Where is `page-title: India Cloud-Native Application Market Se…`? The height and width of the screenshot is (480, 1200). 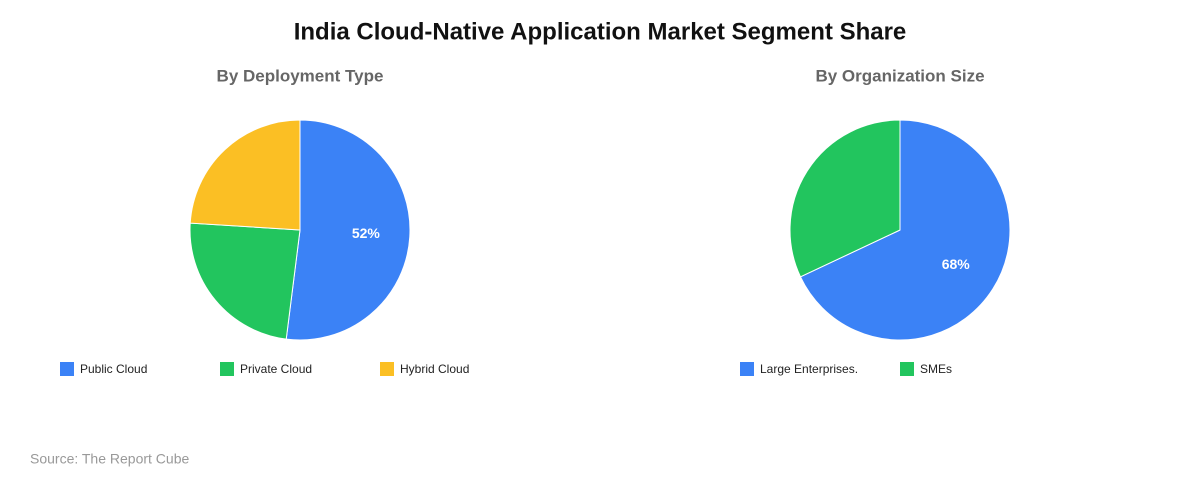 page-title: India Cloud-Native Application Market Se… is located at coordinates (600, 31).